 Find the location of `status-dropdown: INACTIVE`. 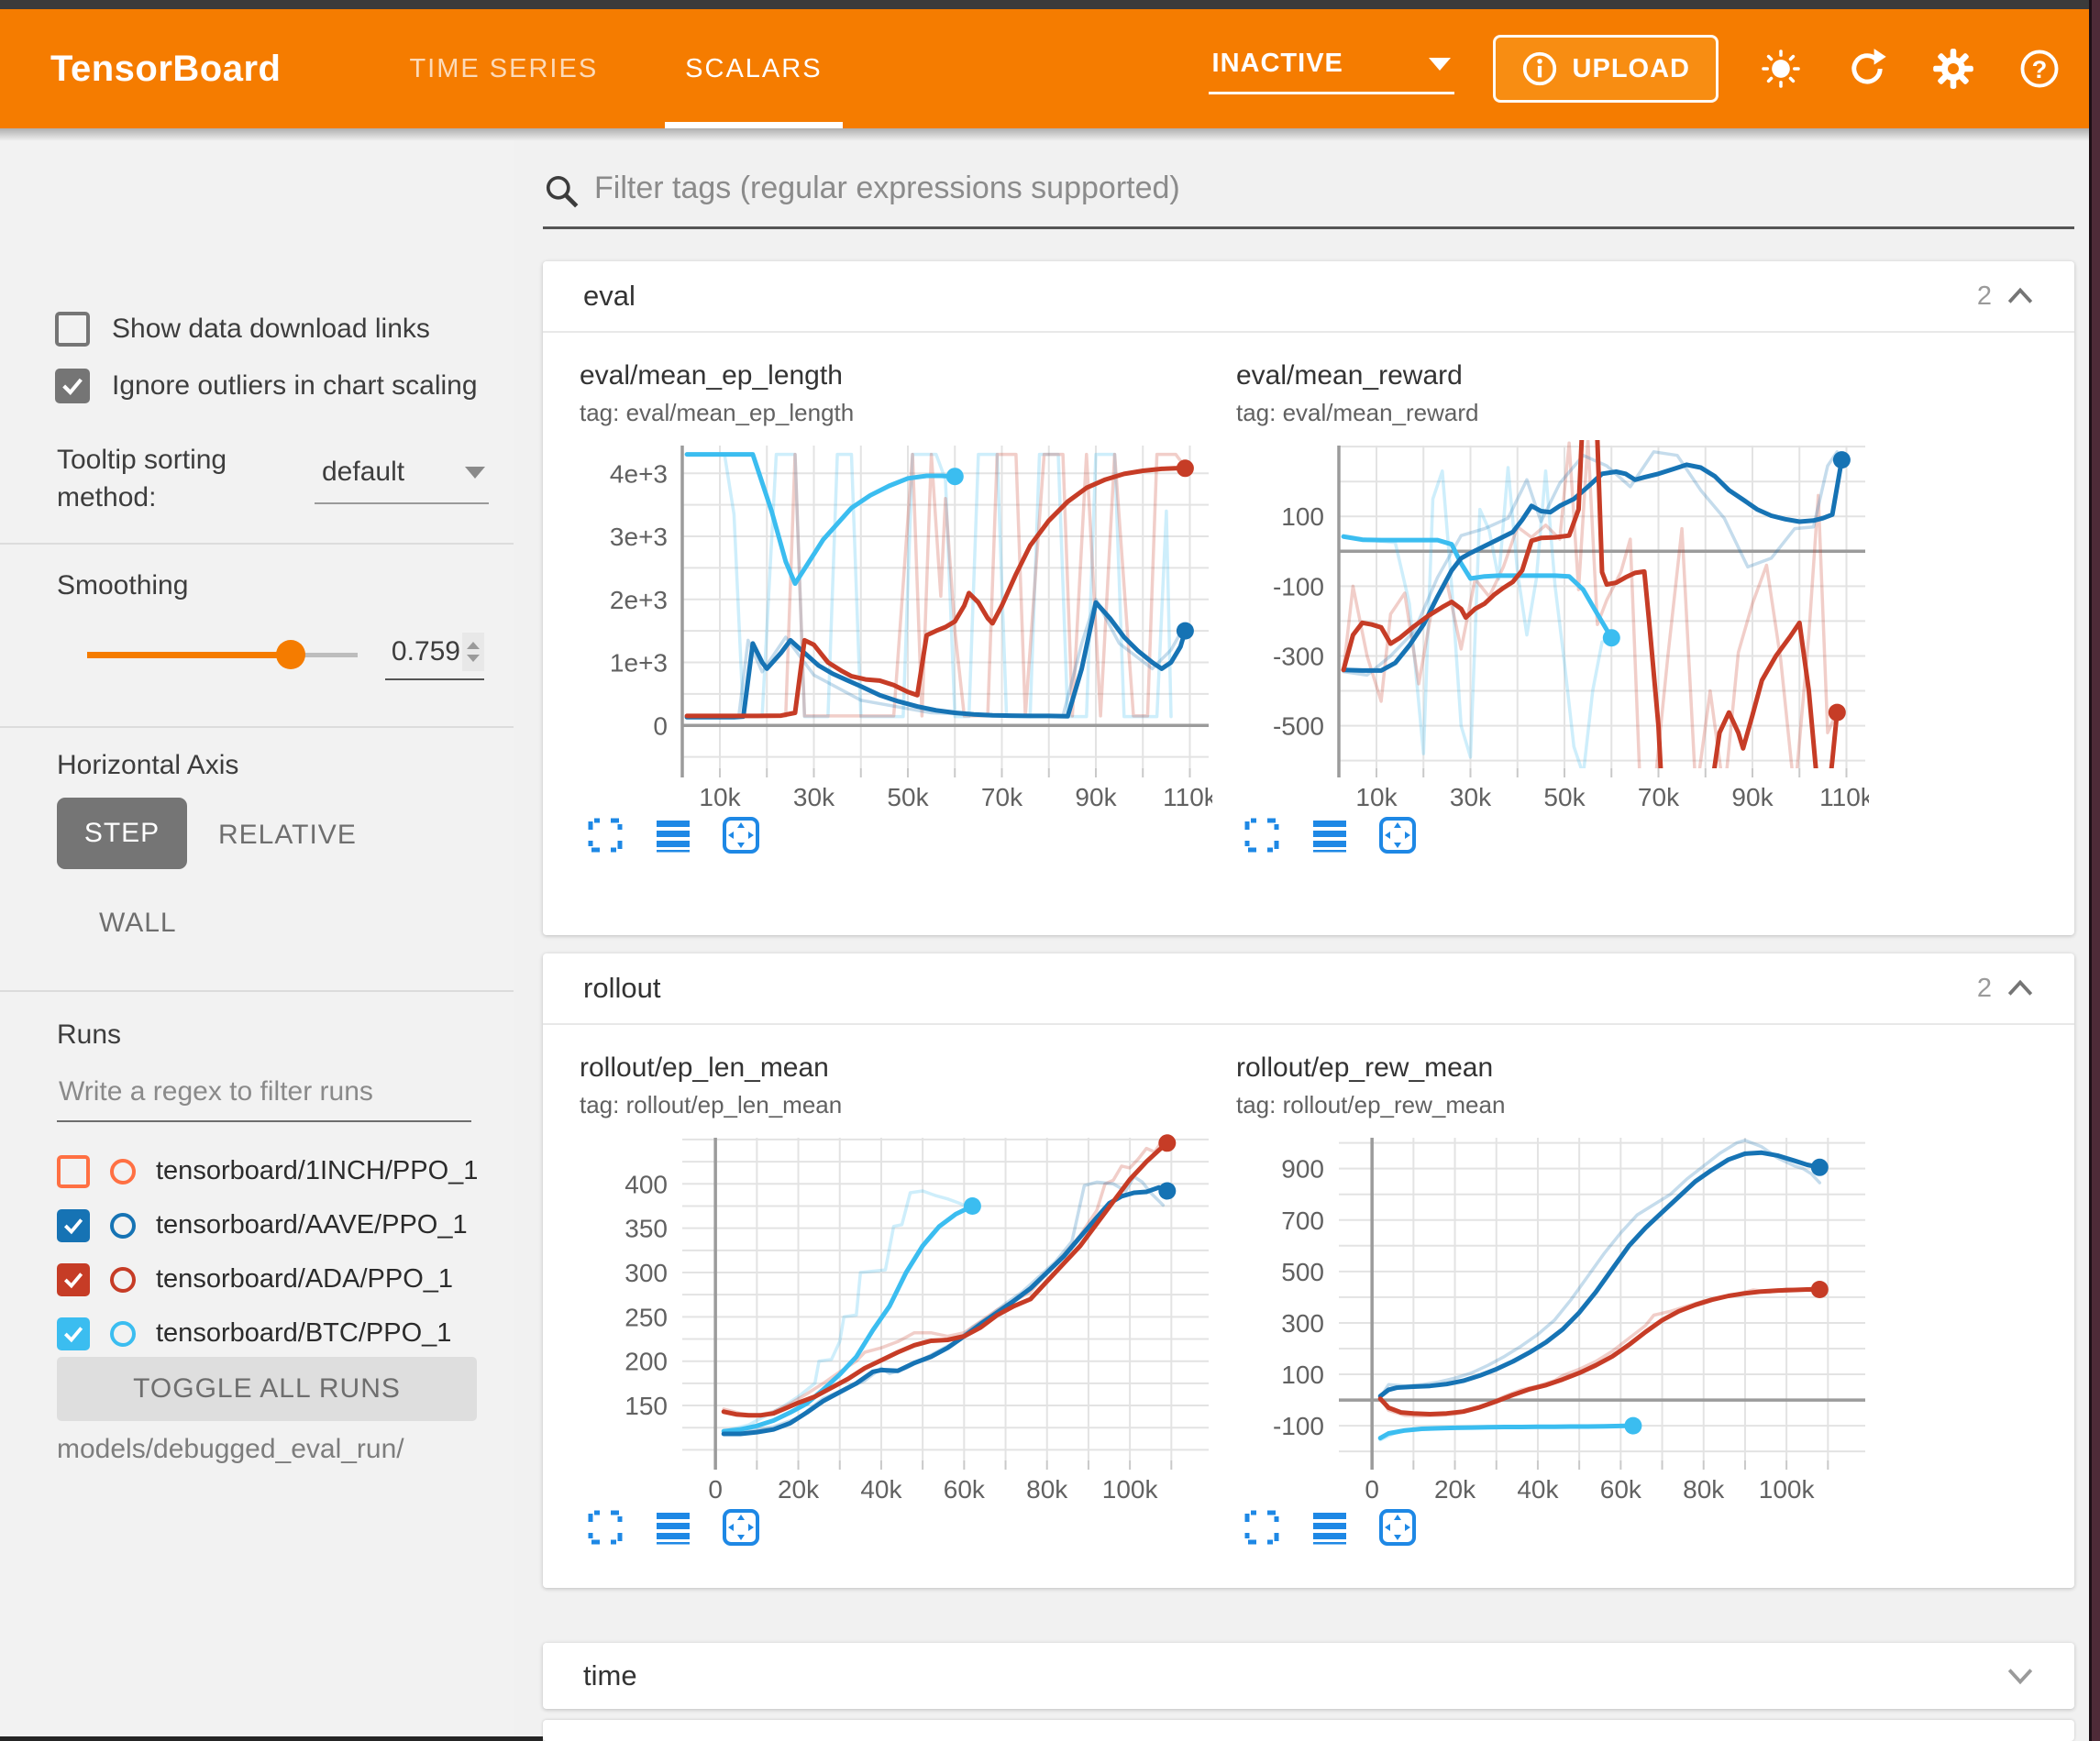

status-dropdown: INACTIVE is located at coordinates (1331, 68).